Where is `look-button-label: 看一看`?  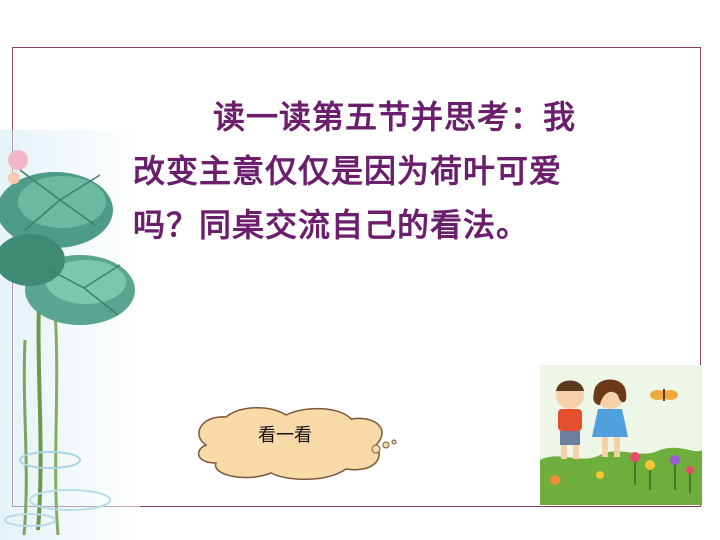 look-button-label: 看一看 is located at coordinates (285, 435).